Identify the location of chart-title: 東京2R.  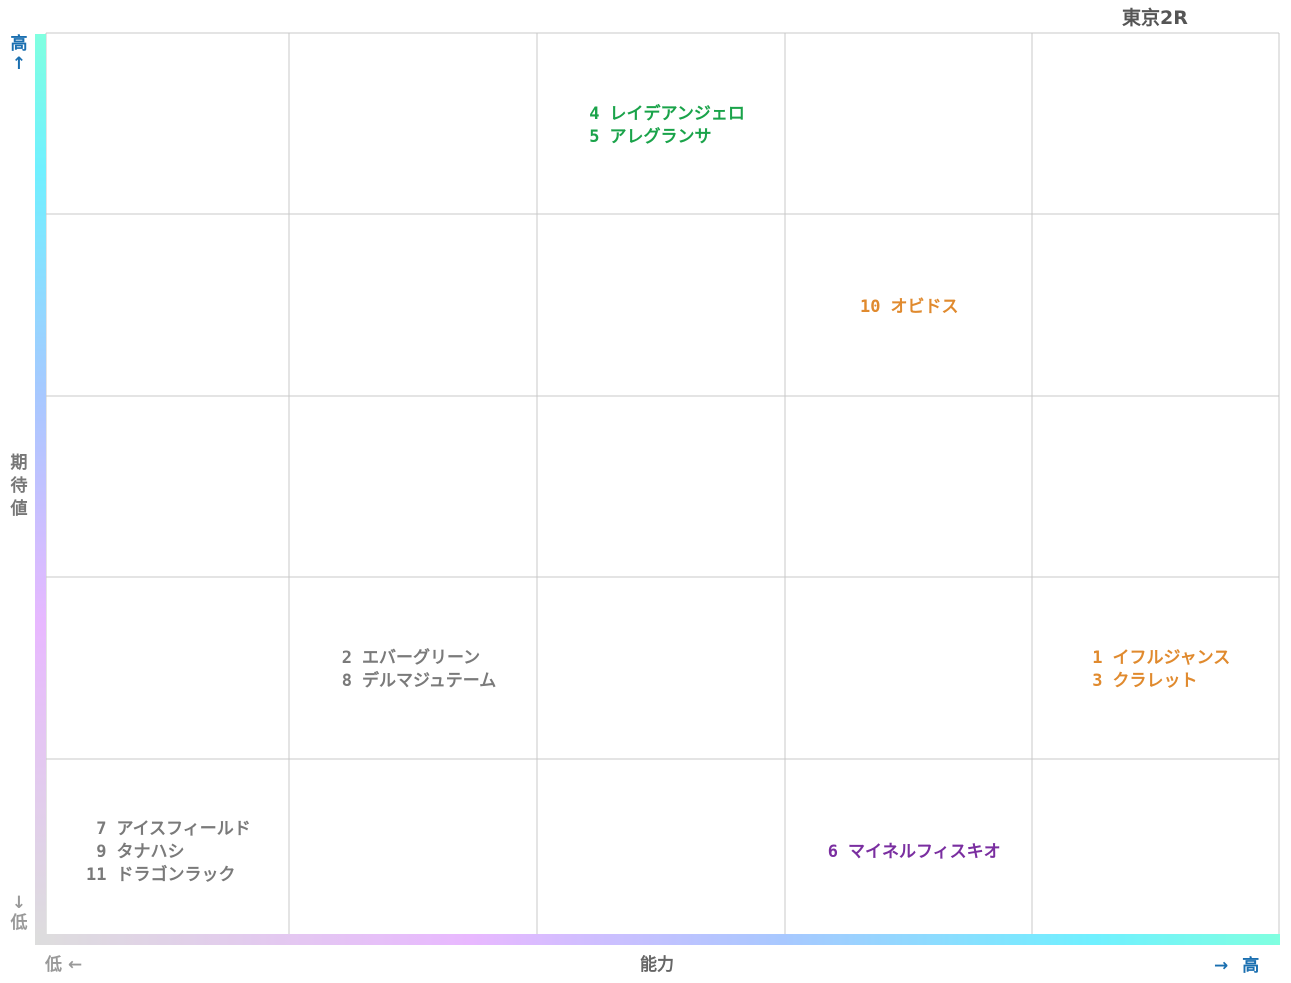
(1155, 18).